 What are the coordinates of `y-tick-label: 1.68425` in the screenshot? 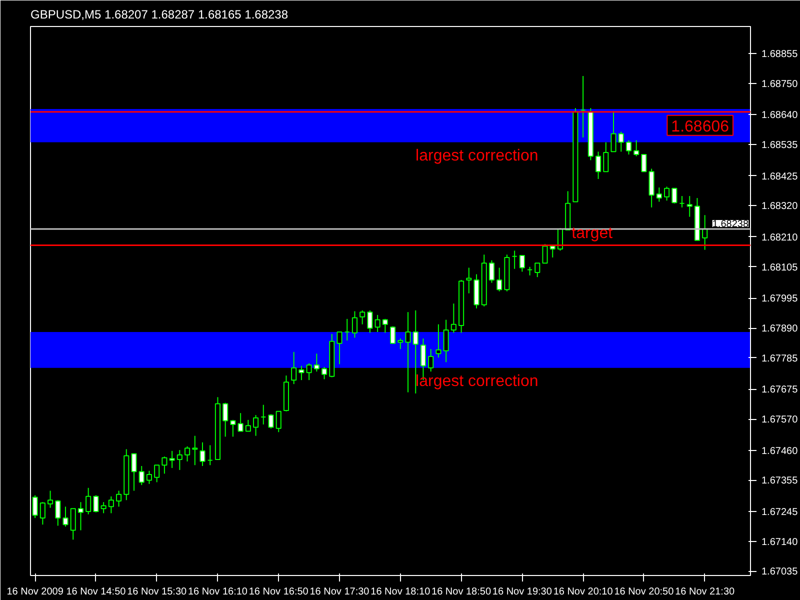 It's located at (780, 176).